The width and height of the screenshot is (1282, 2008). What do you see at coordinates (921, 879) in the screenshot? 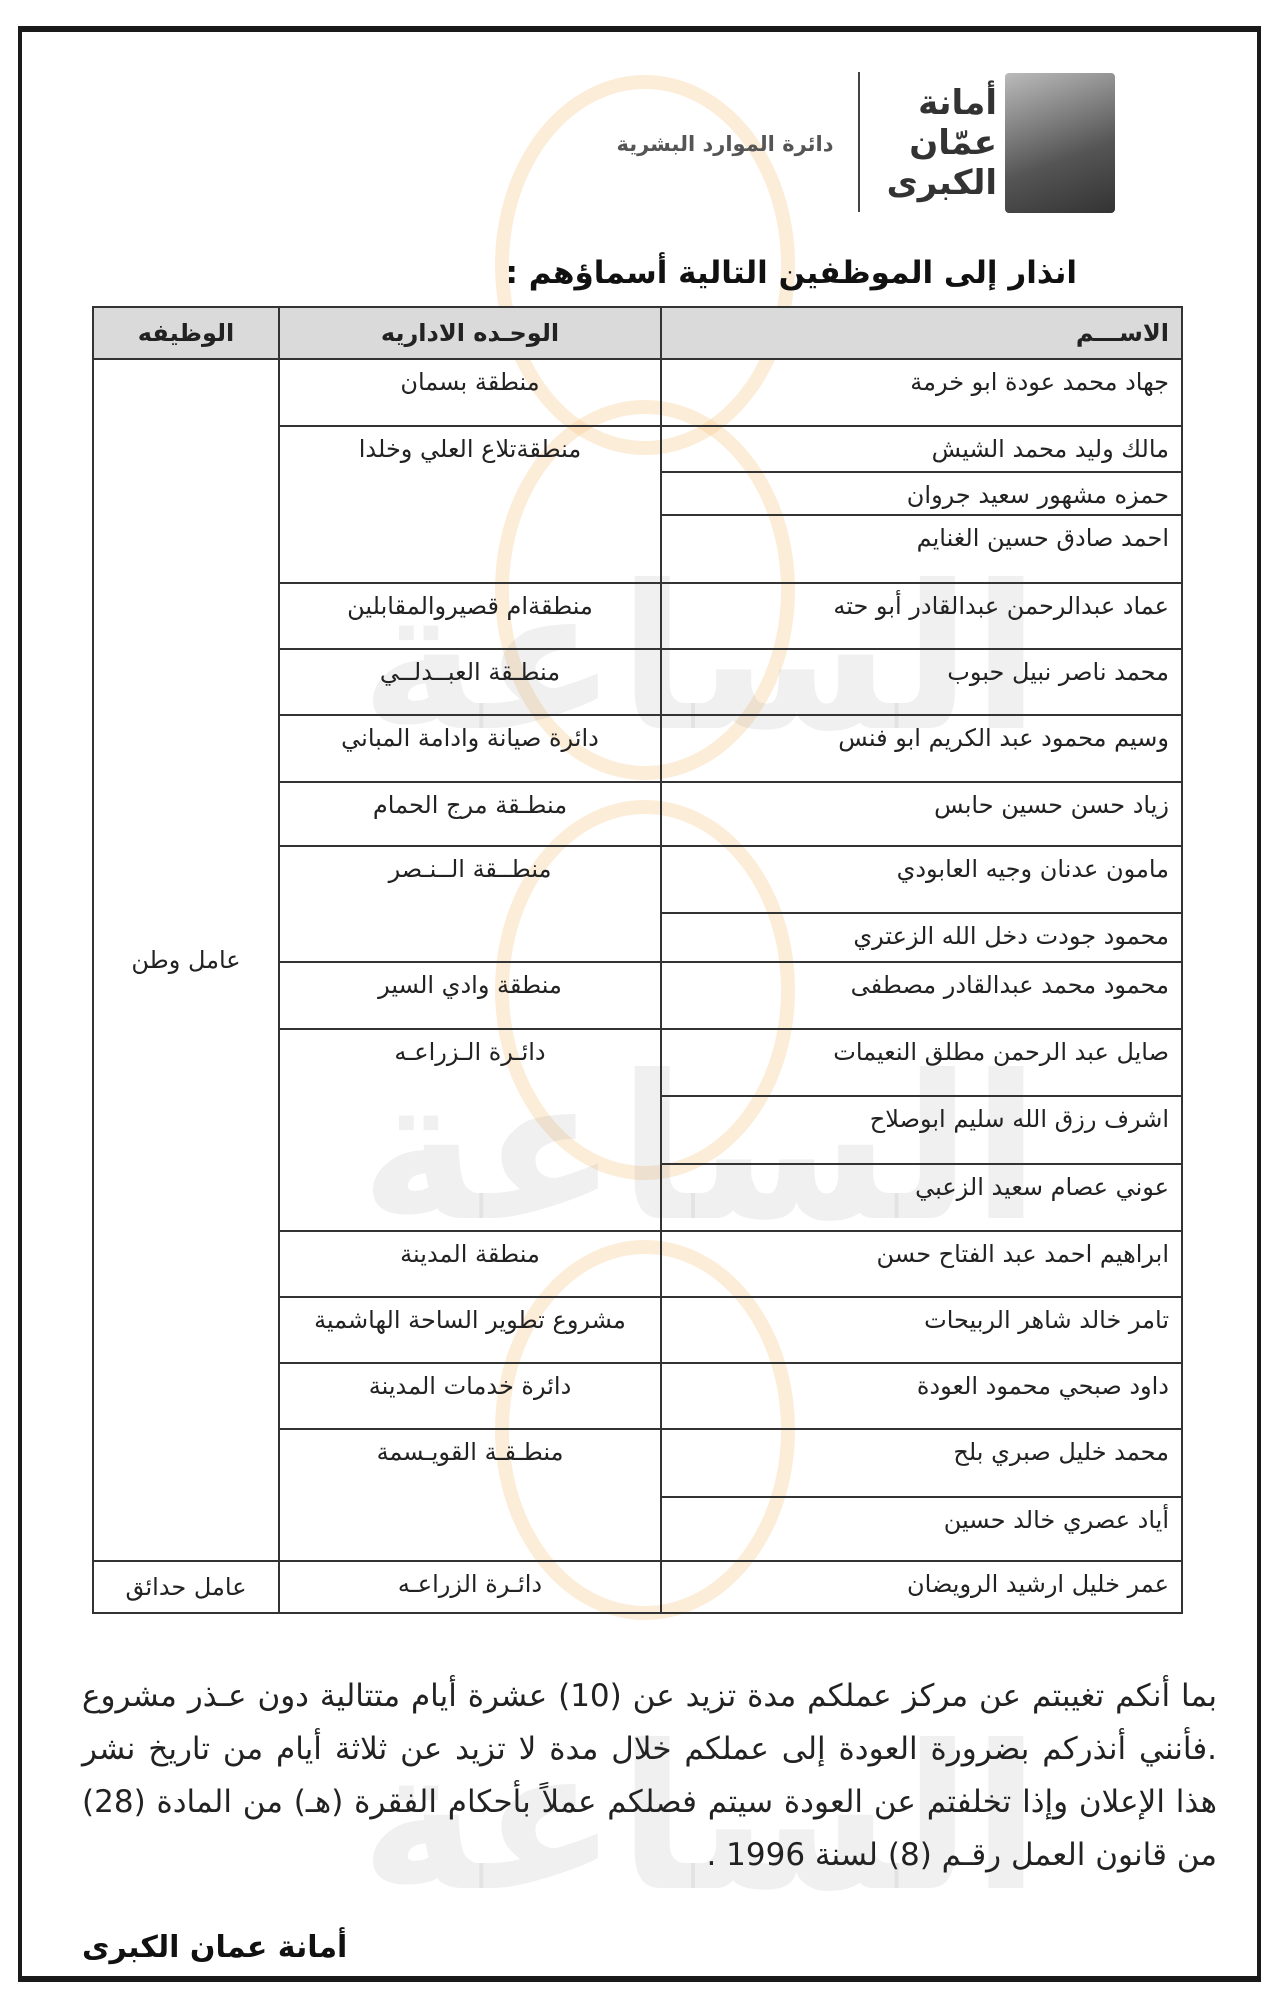
I see `employee-name: مامون عدنان وجيه العابودي` at bounding box center [921, 879].